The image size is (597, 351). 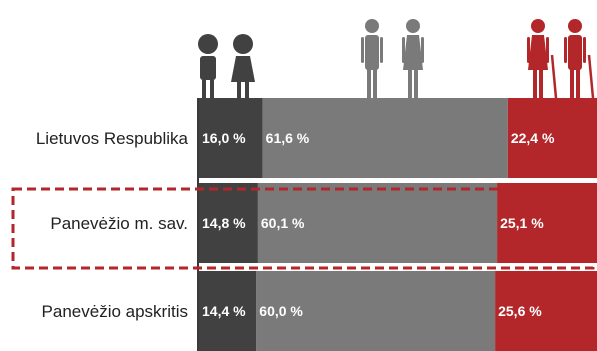 What do you see at coordinates (115, 311) in the screenshot?
I see `category-label-3: Panevėžio apskritis` at bounding box center [115, 311].